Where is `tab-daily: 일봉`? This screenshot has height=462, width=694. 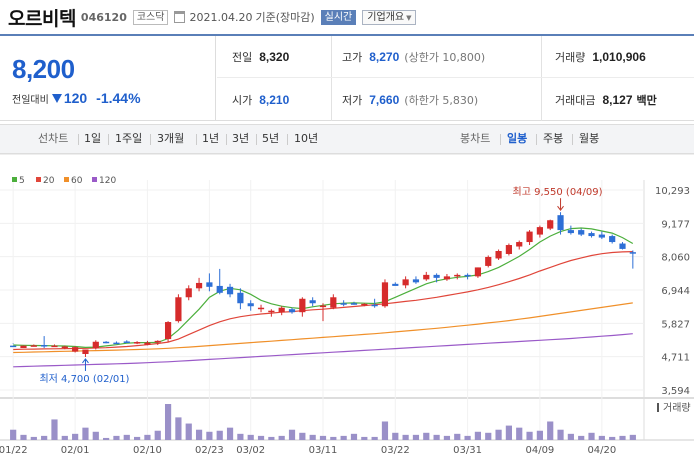
tab-daily: 일봉 is located at coordinates (517, 138).